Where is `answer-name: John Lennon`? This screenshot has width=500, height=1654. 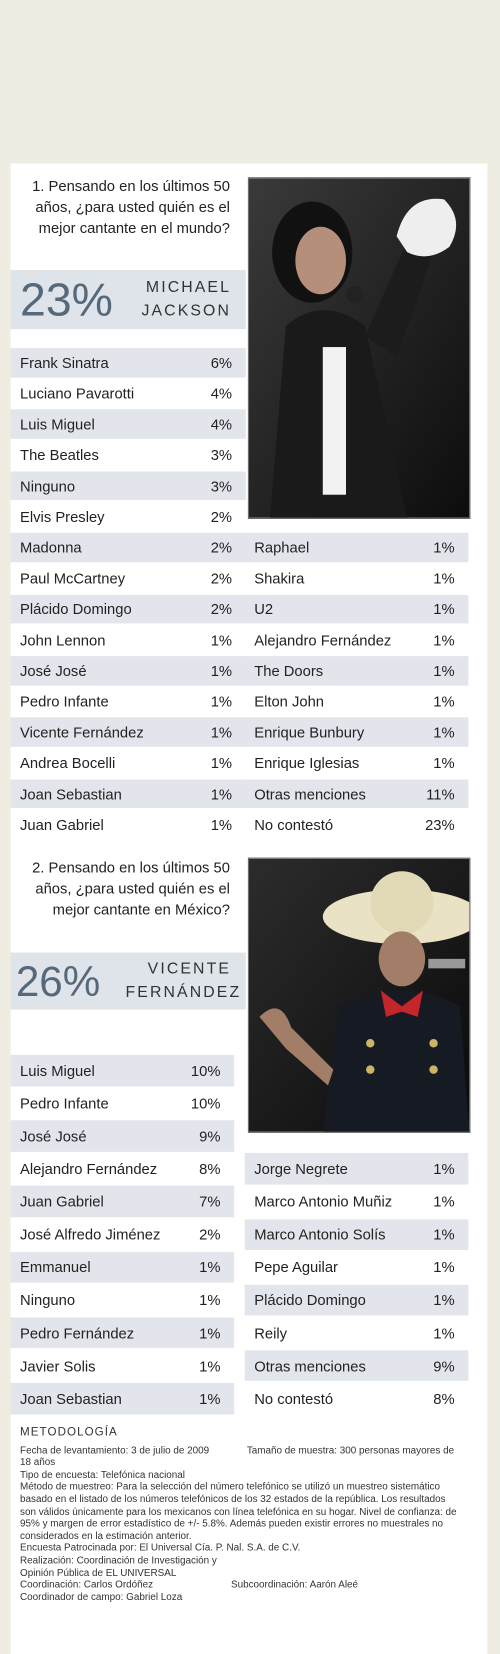
answer-name: John Lennon is located at coordinates (63, 640).